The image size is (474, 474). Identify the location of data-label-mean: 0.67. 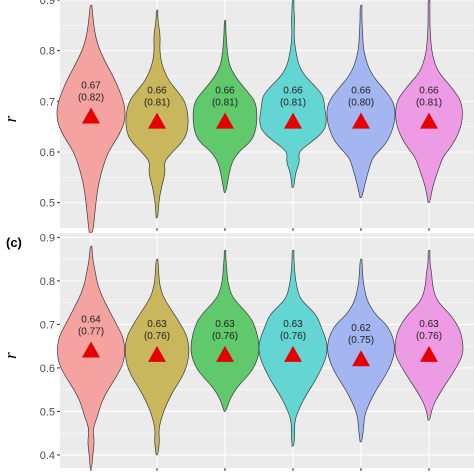
(91, 86).